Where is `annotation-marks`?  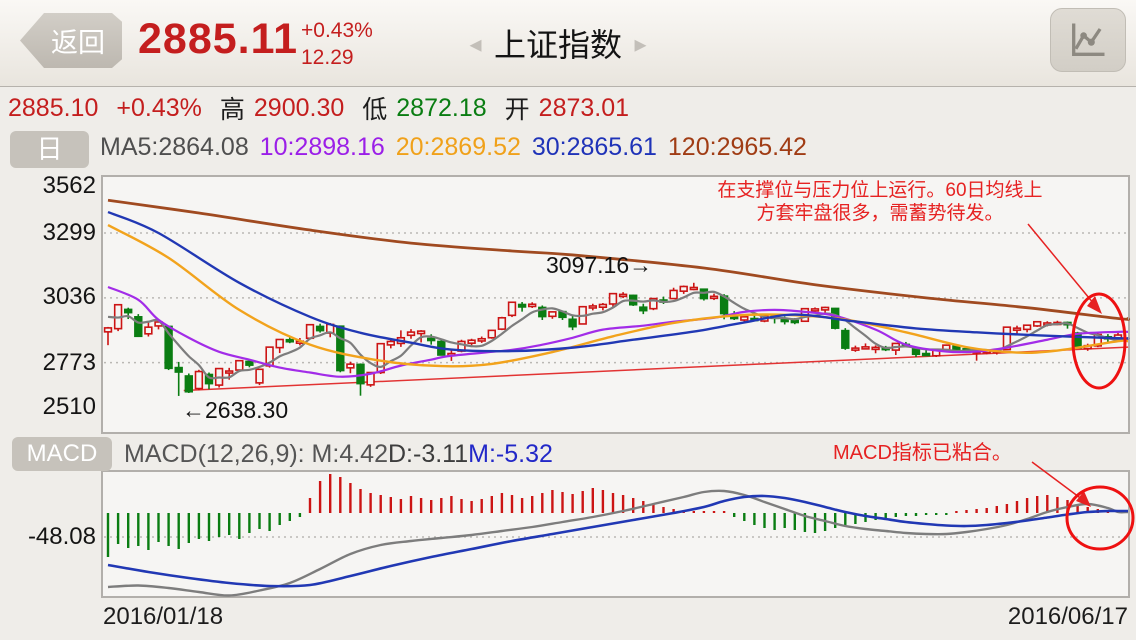 annotation-marks is located at coordinates (1081, 387).